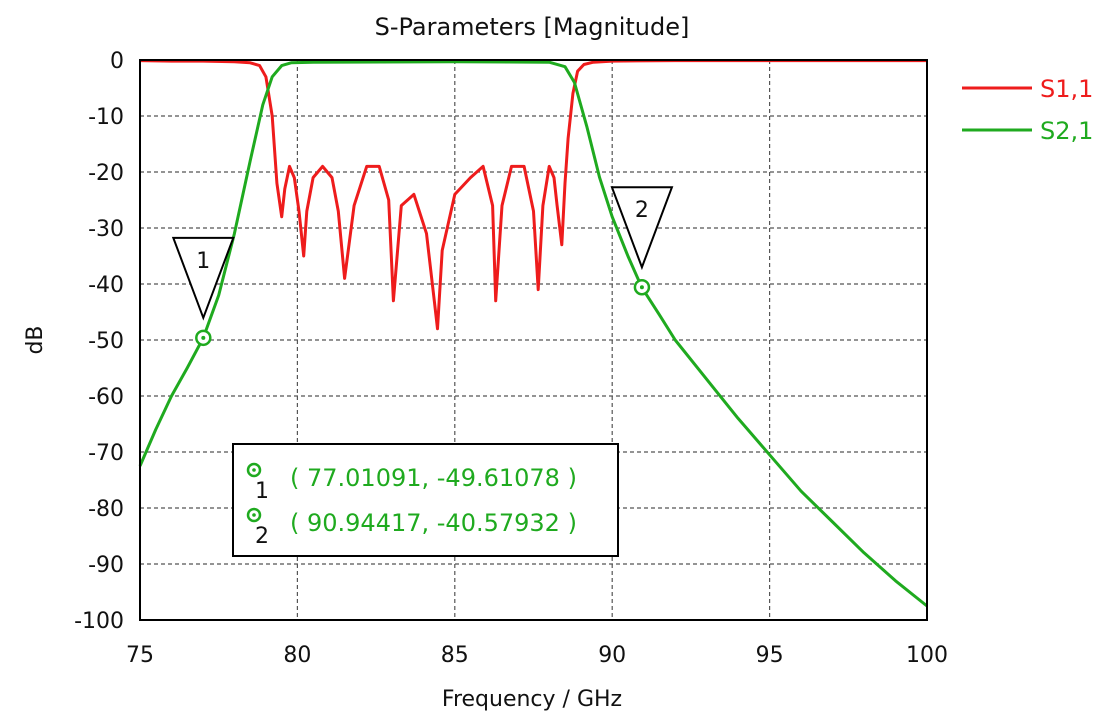 This screenshot has width=1105, height=715. What do you see at coordinates (106, 285) in the screenshot?
I see `y-tick-label: -40` at bounding box center [106, 285].